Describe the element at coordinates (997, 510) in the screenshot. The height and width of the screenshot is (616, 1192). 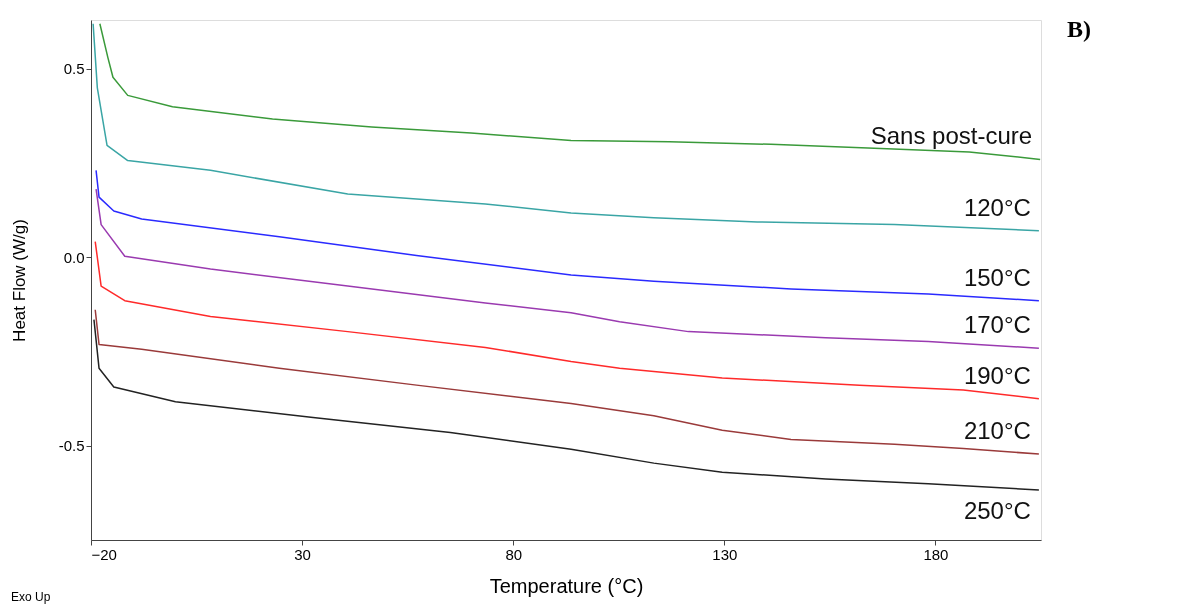
I see `series-label: 250°C` at that location.